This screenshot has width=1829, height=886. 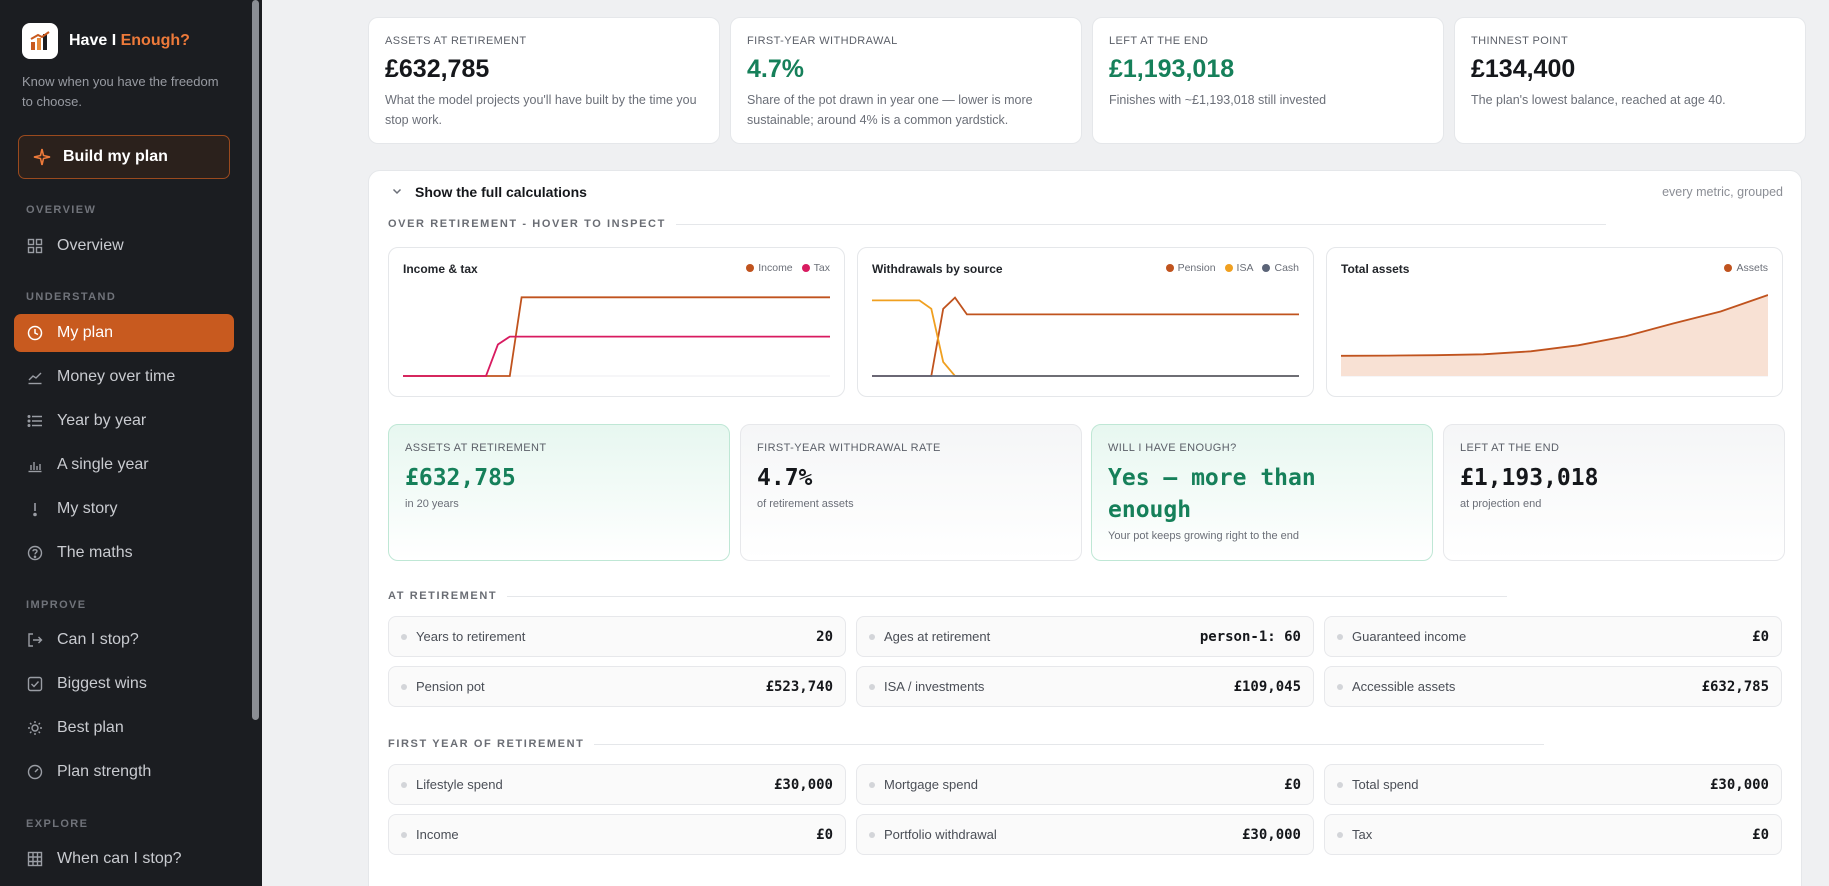 I want to click on sidebar-item-biggest-wins: Biggest wins, so click(x=124, y=684).